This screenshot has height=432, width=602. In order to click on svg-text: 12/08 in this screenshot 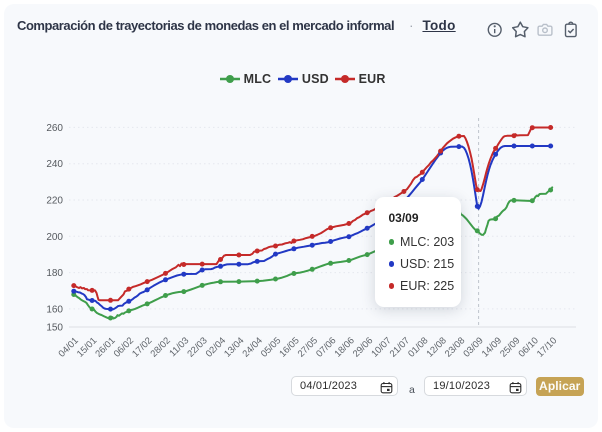, I will do `click(436, 347)`.